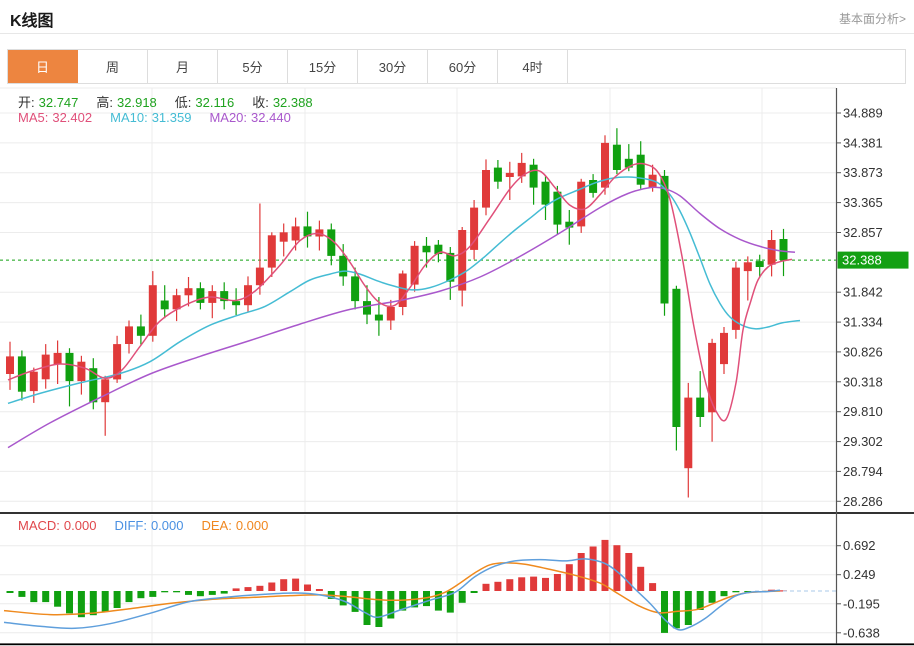 The height and width of the screenshot is (646, 914). Describe the element at coordinates (859, 574) in the screenshot. I see `macd-axis-label: 0.249` at that location.